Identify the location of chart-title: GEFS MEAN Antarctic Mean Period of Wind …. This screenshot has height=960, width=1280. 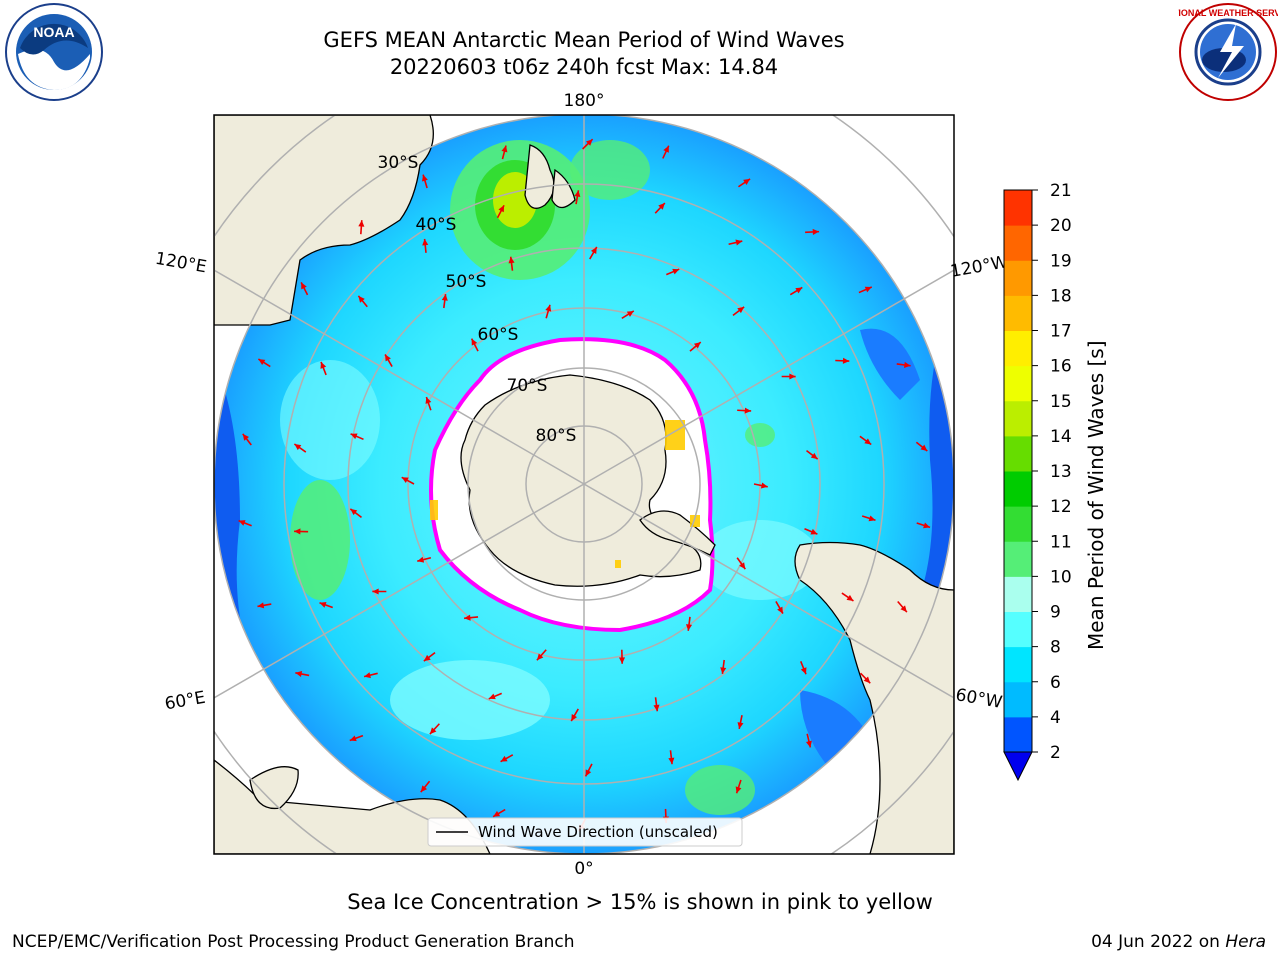
(584, 40).